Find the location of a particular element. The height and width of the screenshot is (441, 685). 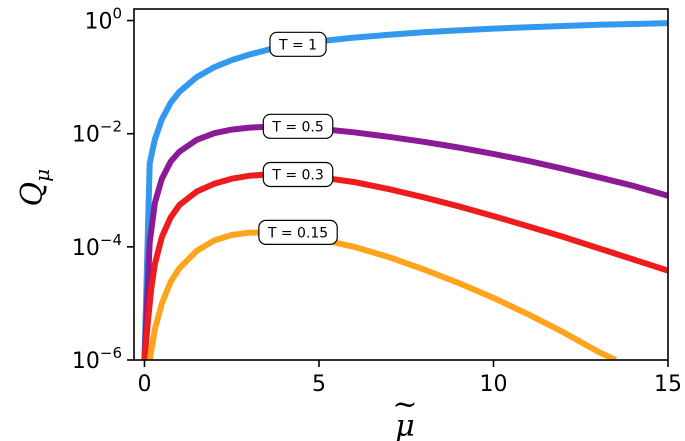

y-axis-label-main: Q is located at coordinates (32, 194).